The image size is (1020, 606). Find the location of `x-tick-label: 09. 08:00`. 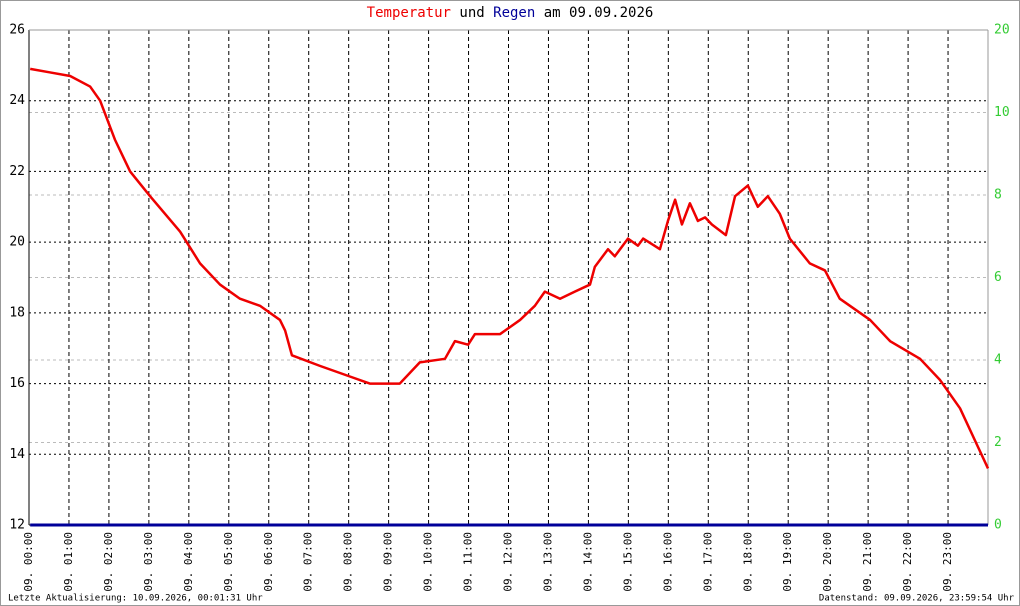

x-tick-label: 09. 08:00 is located at coordinates (348, 562).